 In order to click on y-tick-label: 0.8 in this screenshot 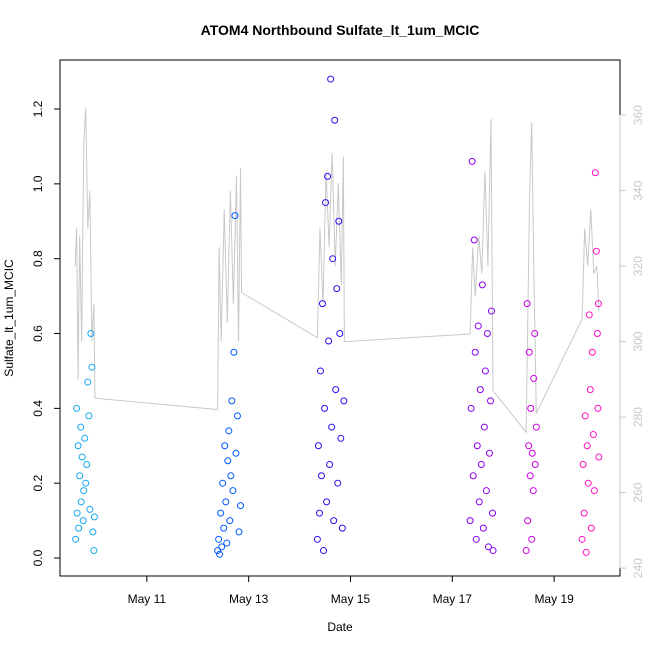, I will do `click(38, 258)`.